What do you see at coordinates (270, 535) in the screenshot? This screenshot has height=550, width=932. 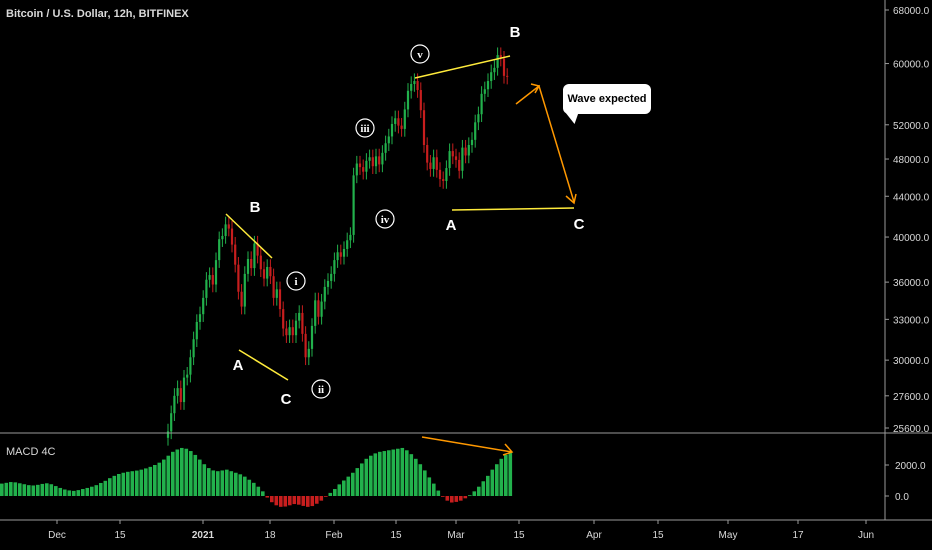 I see `time-tick-label: 18` at bounding box center [270, 535].